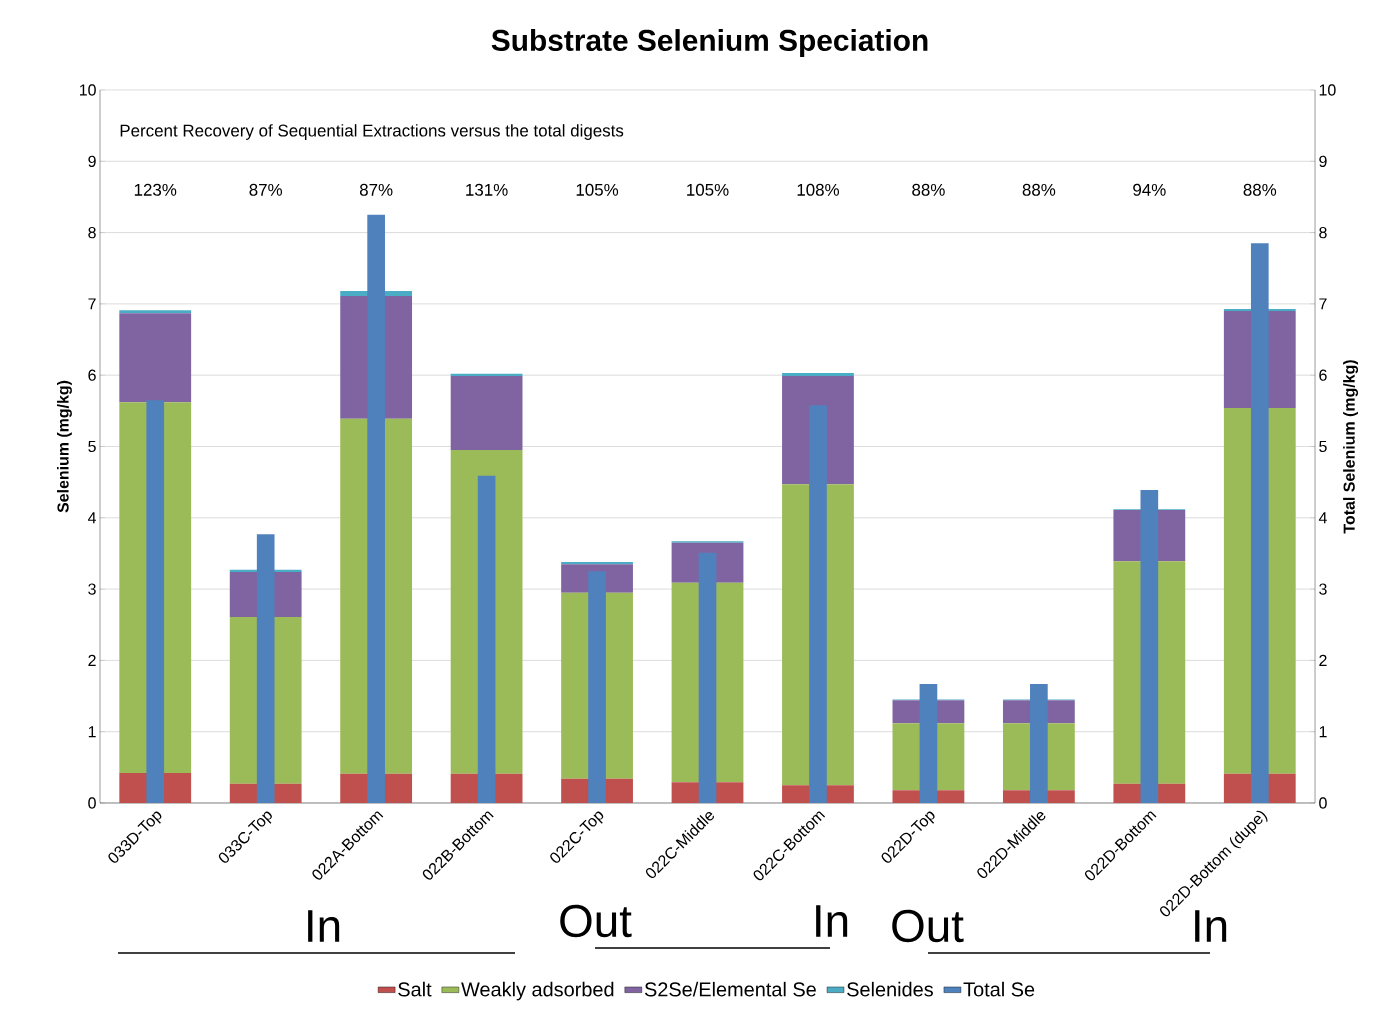  I want to click on y2-tick-label: 6, so click(1323, 375).